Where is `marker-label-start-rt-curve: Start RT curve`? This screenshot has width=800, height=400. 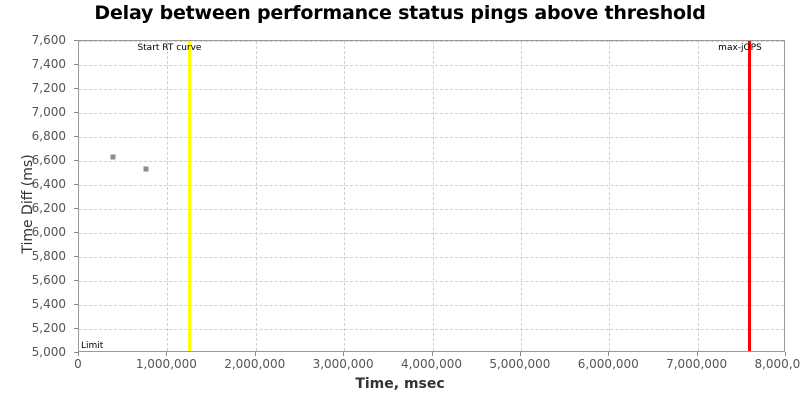
marker-label-start-rt-curve: Start RT curve is located at coordinates (169, 48).